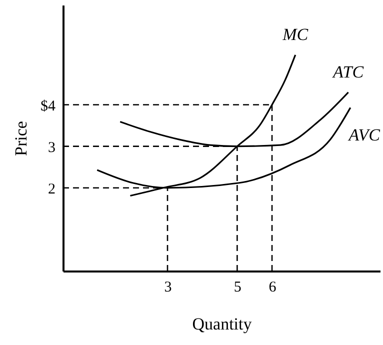 The image size is (383, 345). Describe the element at coordinates (348, 72) in the screenshot. I see `series-label: ATC` at that location.